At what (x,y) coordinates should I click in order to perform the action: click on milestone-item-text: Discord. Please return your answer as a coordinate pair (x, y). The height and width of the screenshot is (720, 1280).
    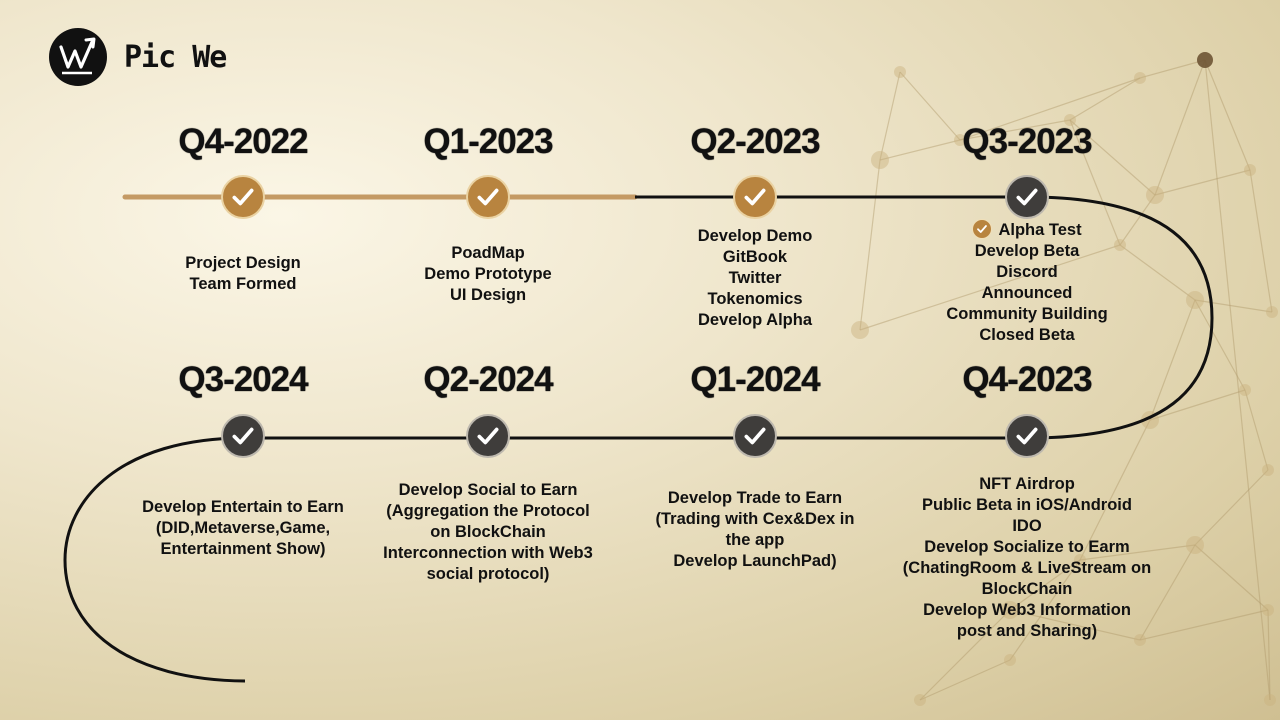
    Looking at the image, I should click on (1027, 272).